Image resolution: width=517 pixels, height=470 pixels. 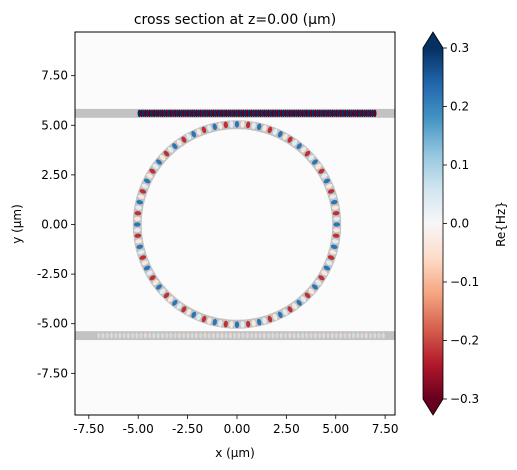 I want to click on colorbar-tick-label: 0.1, so click(x=459, y=165).